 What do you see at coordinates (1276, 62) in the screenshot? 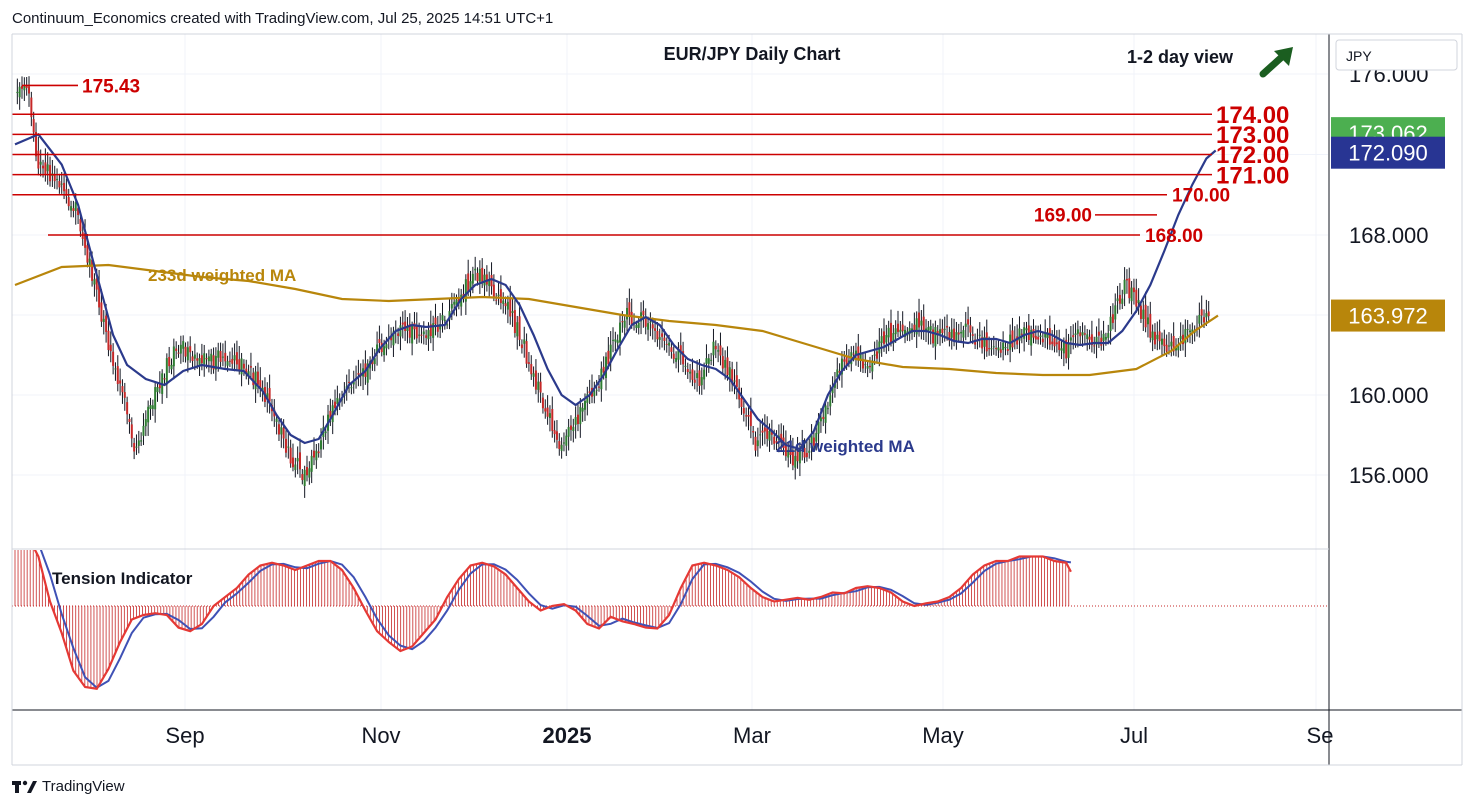
I see `up-right-arrow-icon` at bounding box center [1276, 62].